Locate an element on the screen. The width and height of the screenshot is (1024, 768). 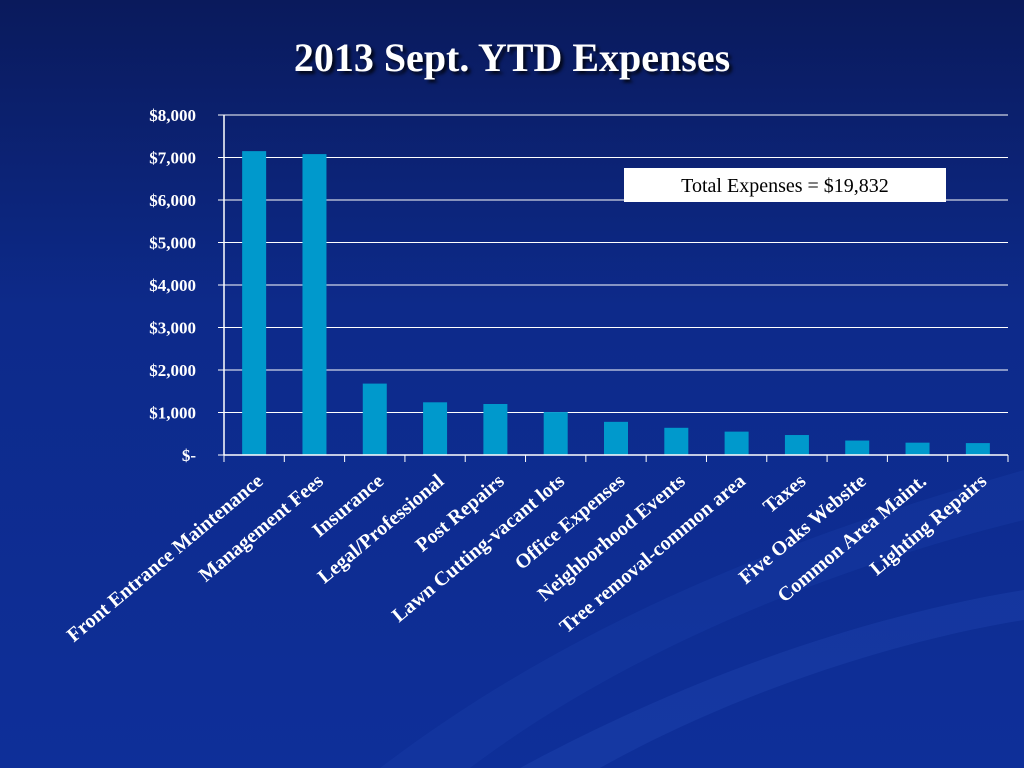
annotation-group: Total Expenses = $19,832 is located at coordinates (785, 185).